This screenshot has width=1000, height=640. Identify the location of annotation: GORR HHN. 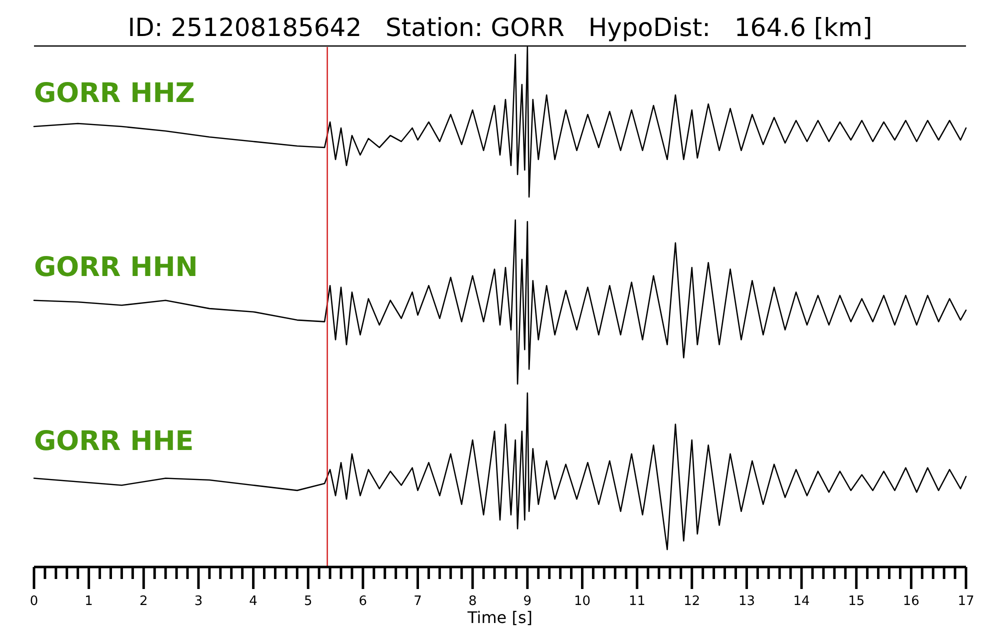
(116, 267).